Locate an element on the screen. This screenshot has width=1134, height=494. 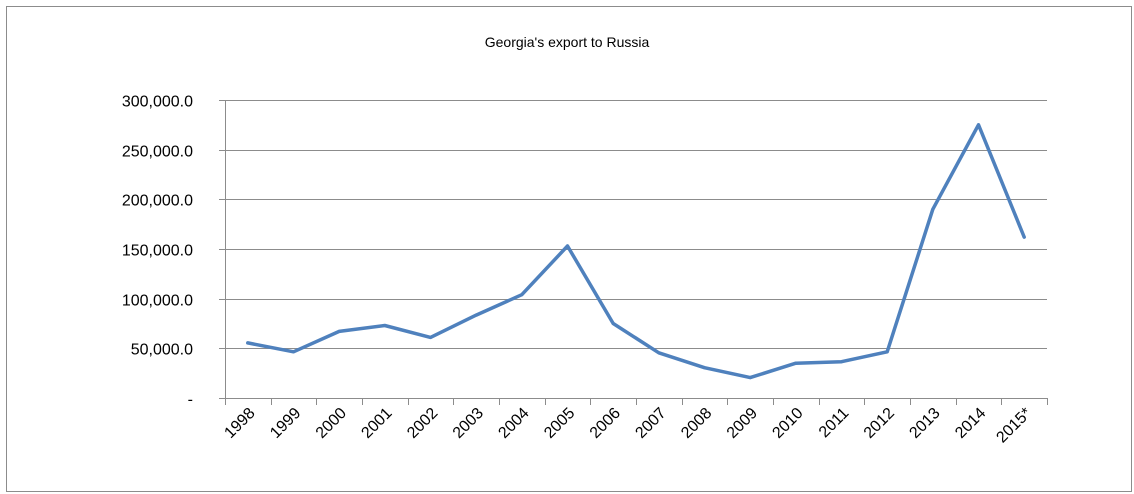
y-tick-label: 300,000.0 is located at coordinates (157, 102).